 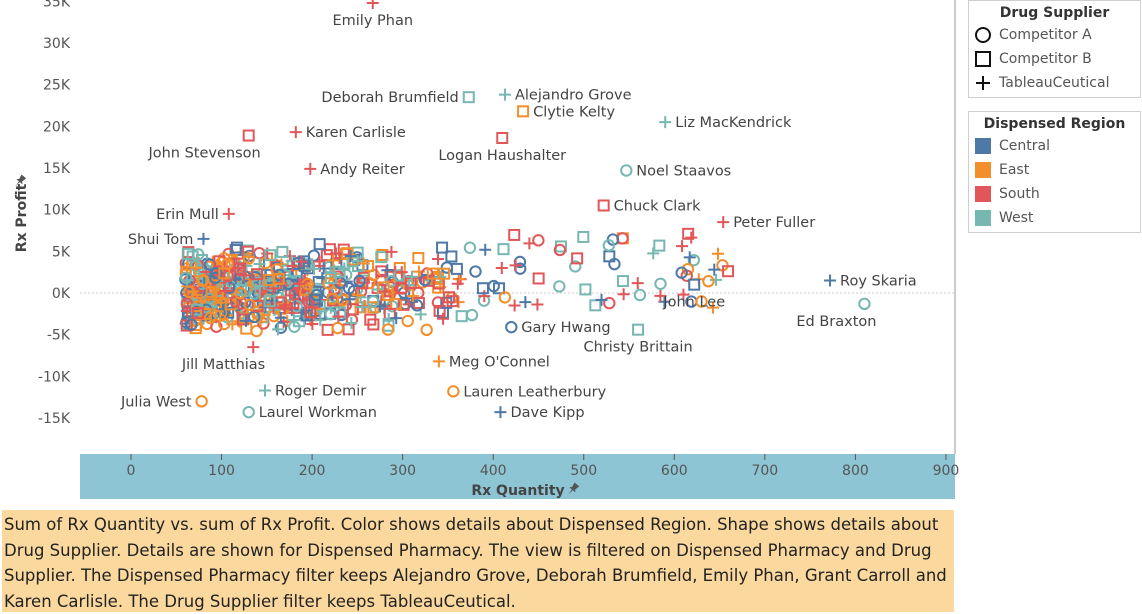 I want to click on data-label: Erin Mull, so click(x=187, y=215).